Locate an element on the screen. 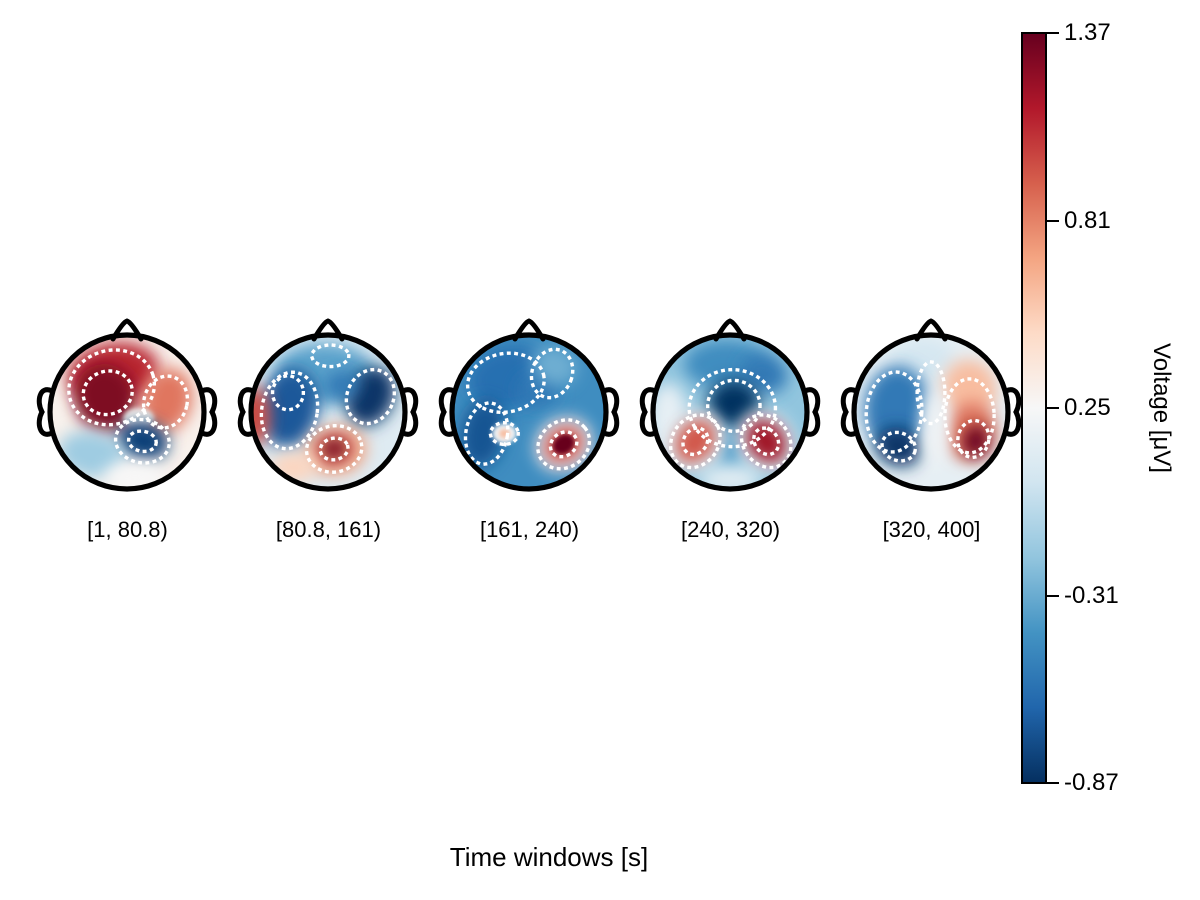 Image resolution: width=1200 pixels, height=900 pixels. time-window-label: [320, 400] is located at coordinates (931, 529).